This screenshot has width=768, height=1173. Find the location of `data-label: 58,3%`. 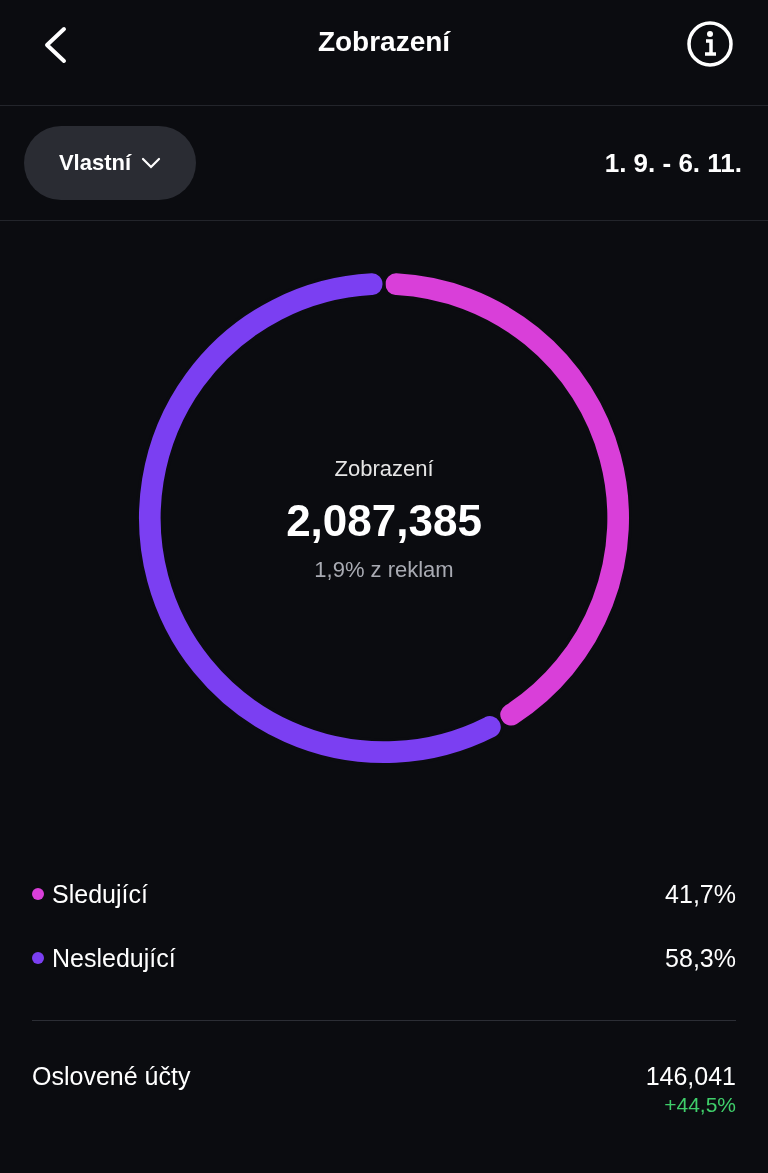

data-label: 58,3% is located at coordinates (700, 958).